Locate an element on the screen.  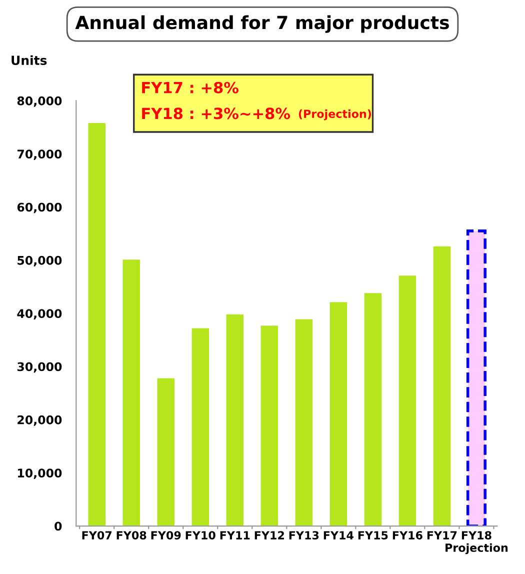
y-tick-label: 40,000 is located at coordinates (39, 314).